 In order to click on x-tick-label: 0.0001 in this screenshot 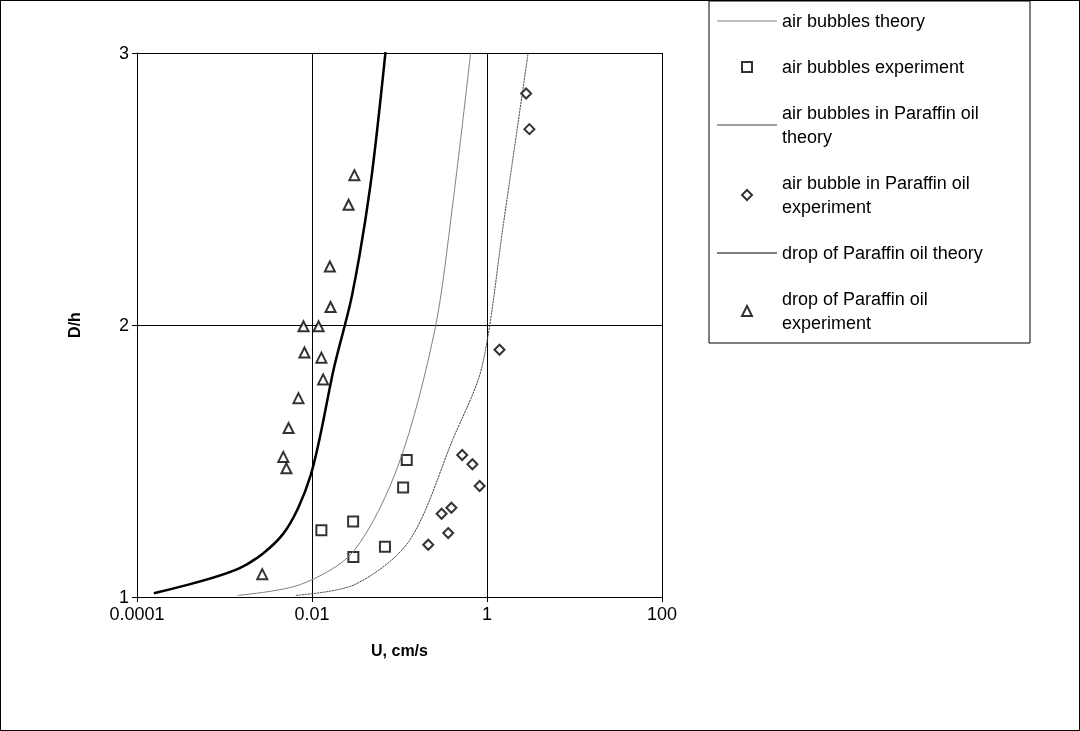, I will do `click(137, 614)`.